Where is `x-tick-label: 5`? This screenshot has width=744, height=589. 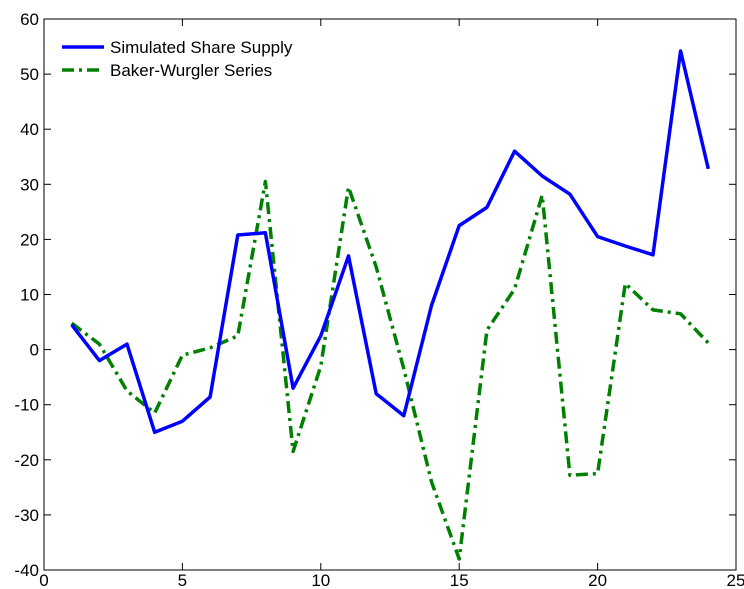 x-tick-label: 5 is located at coordinates (182, 580).